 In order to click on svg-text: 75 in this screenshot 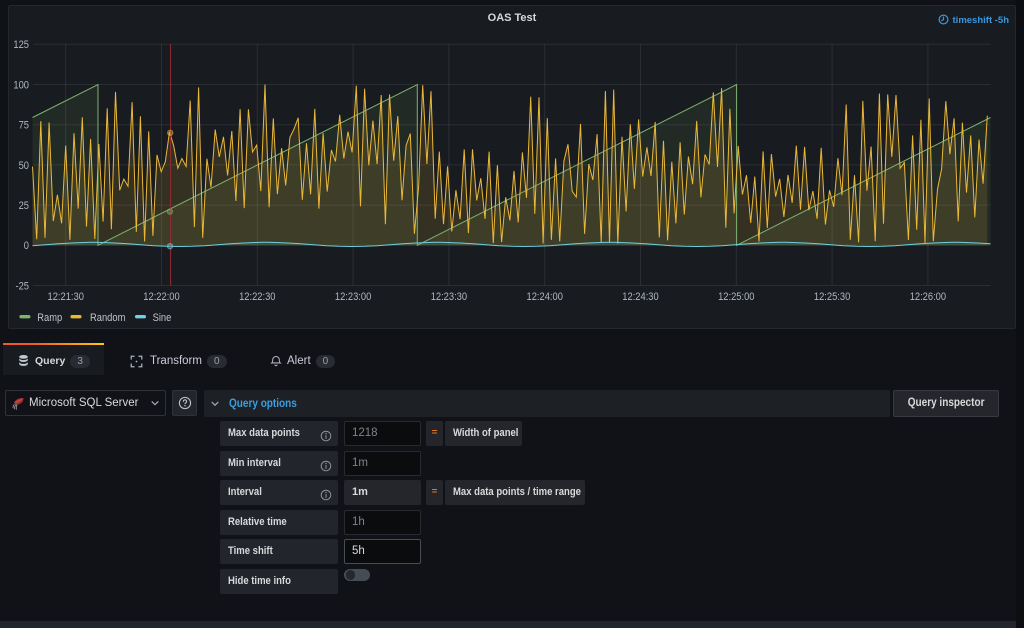, I will do `click(24, 126)`.